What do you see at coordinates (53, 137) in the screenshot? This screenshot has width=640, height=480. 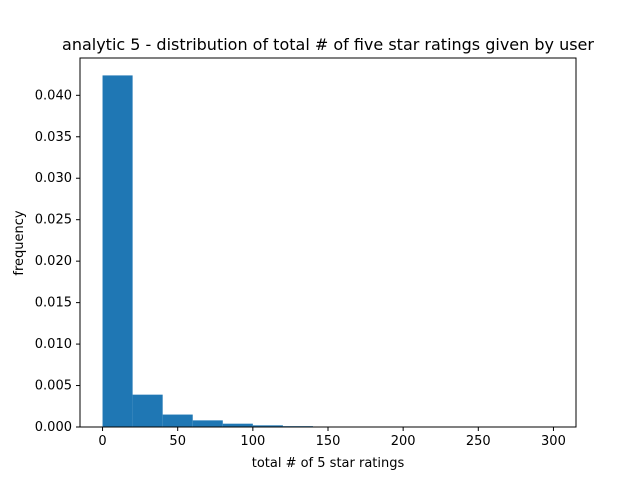 I see `y-tick-label-7: 0.035` at bounding box center [53, 137].